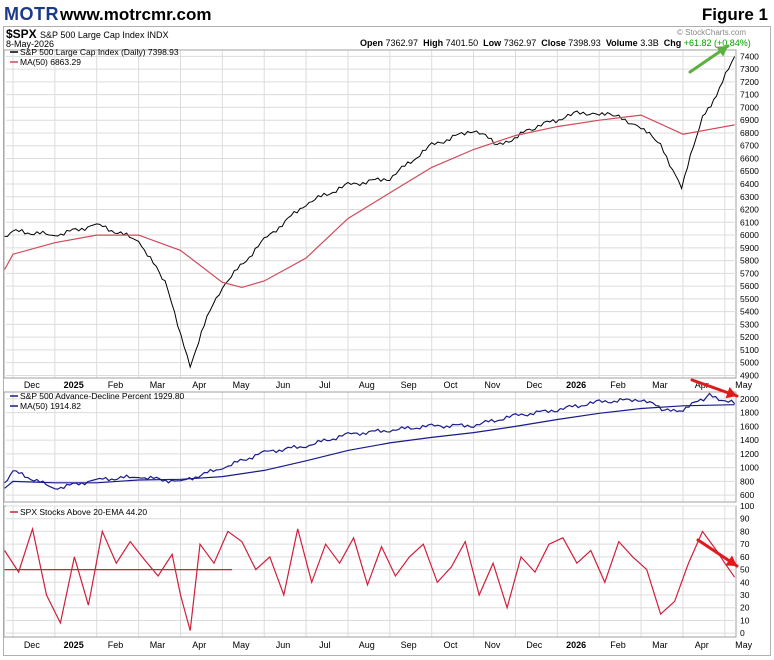 This screenshot has height=660, width=774. I want to click on high-label: High, so click(433, 43).